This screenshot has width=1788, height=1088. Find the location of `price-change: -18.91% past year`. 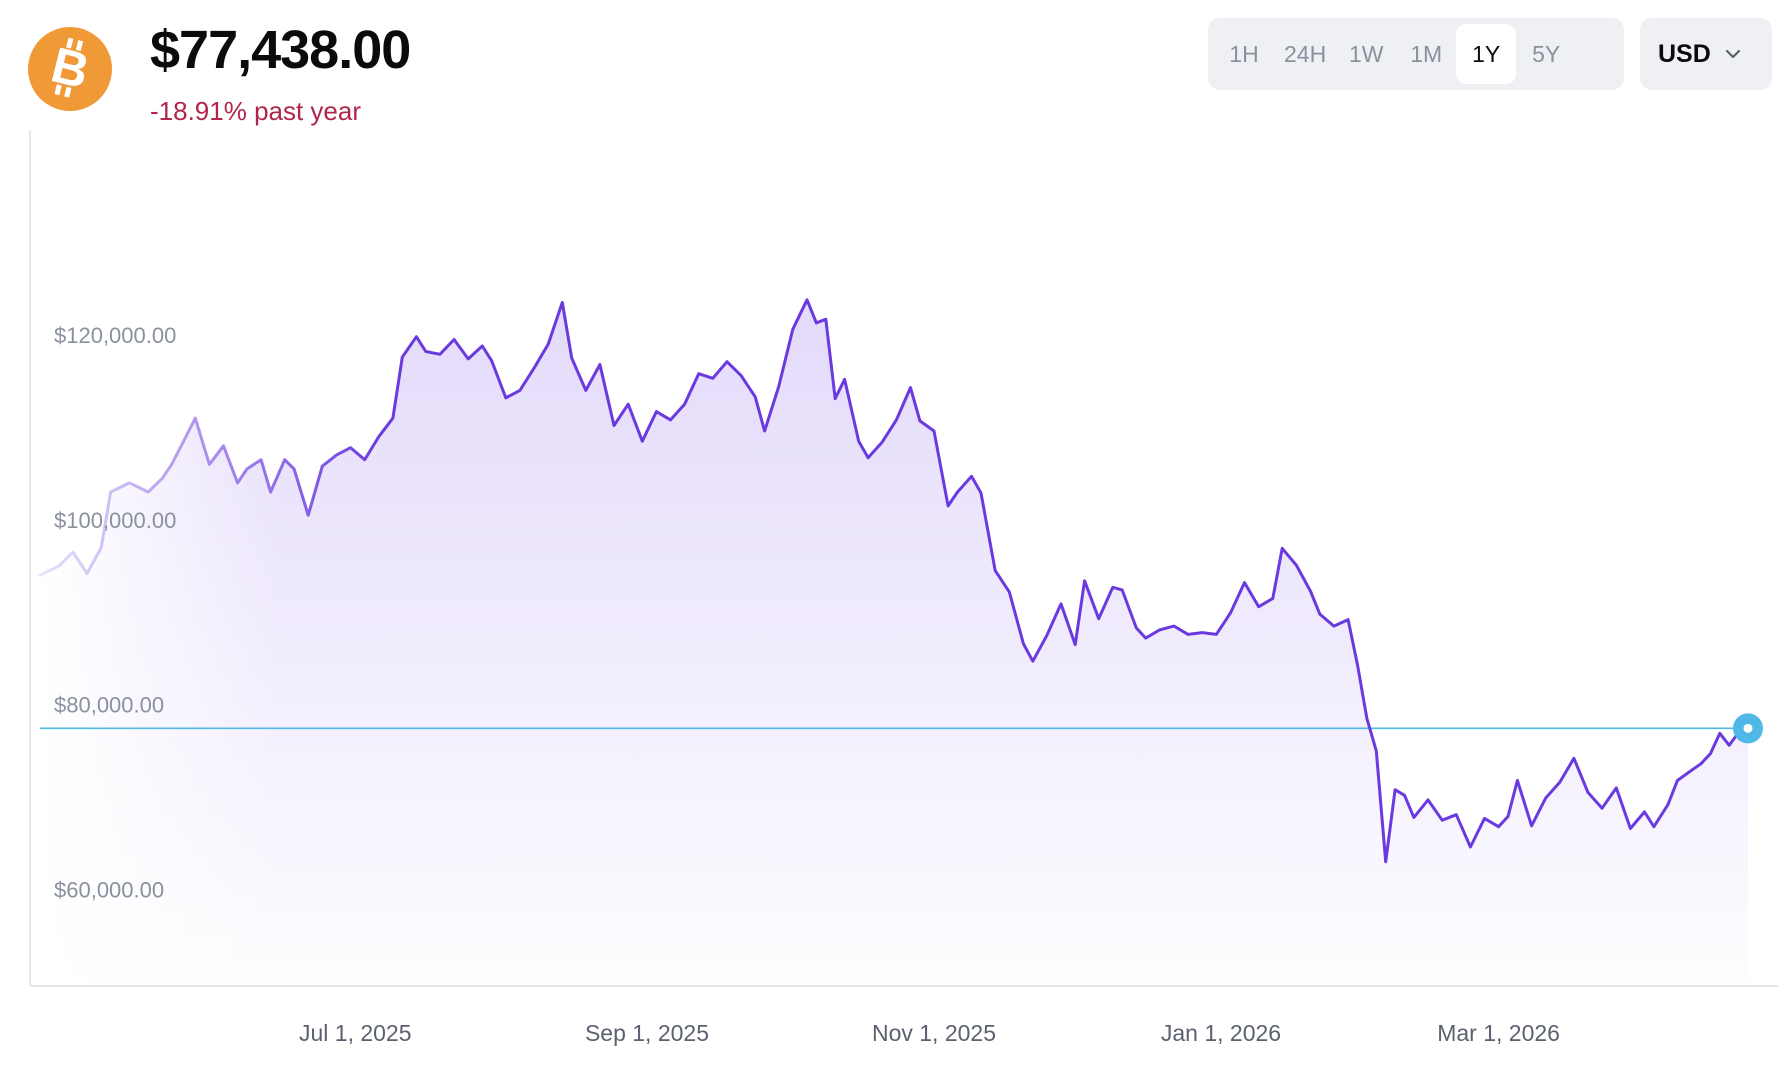

price-change: -18.91% past year is located at coordinates (256, 111).